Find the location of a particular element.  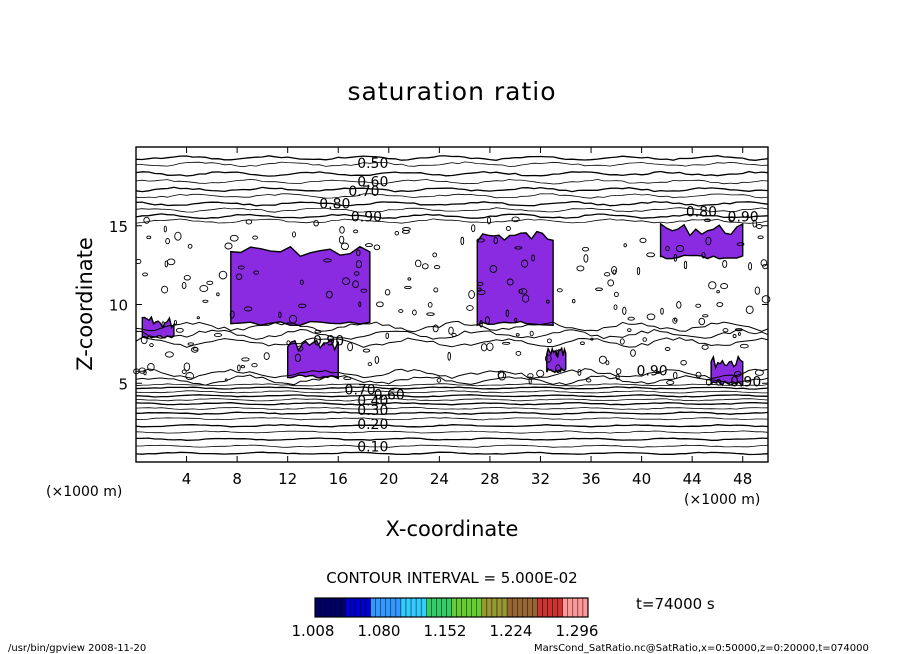

x-tick-label: 4 is located at coordinates (187, 479).